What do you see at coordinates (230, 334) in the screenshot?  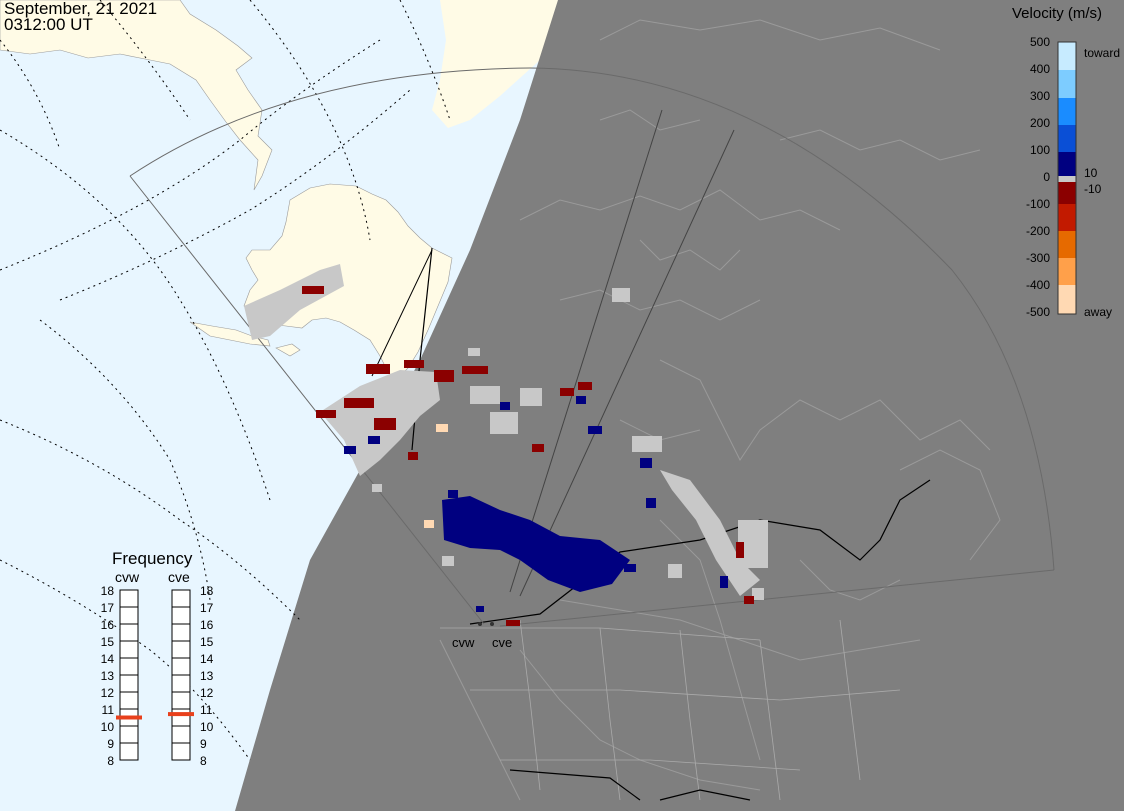 I see `aleutian-peninsula` at bounding box center [230, 334].